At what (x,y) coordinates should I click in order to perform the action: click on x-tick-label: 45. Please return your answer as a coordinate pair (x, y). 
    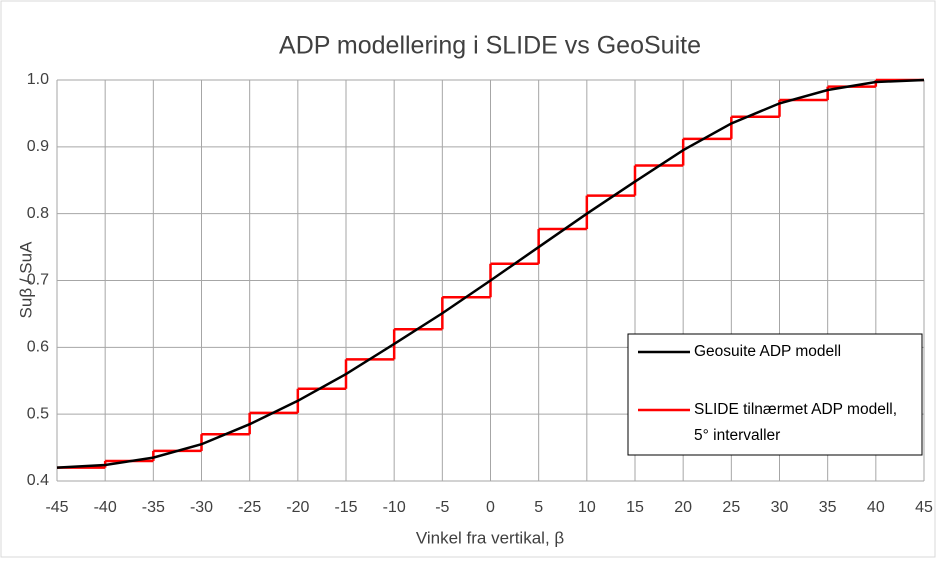
    Looking at the image, I should click on (924, 507).